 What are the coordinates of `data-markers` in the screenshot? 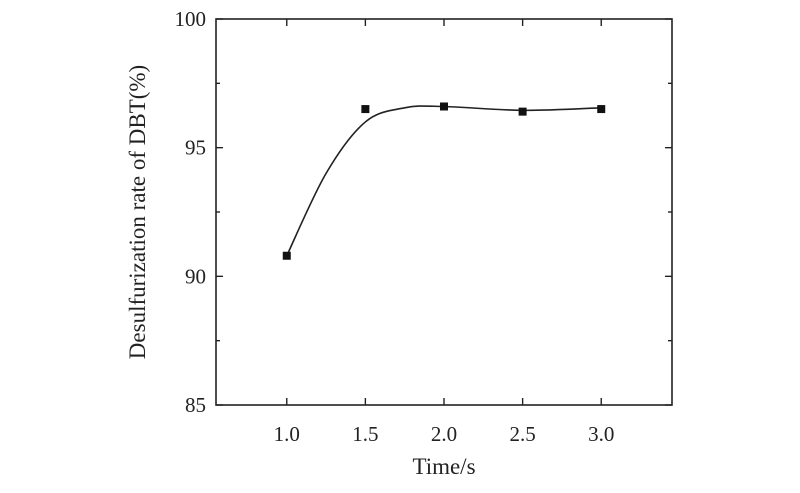 It's located at (444, 181).